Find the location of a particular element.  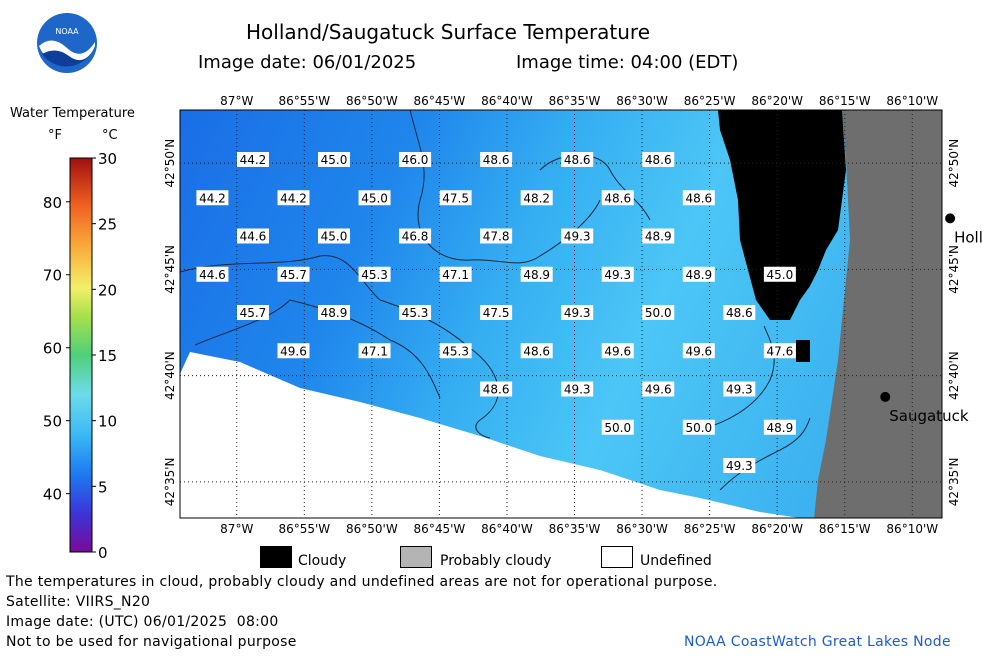

city-label: Saugatuck is located at coordinates (929, 416).